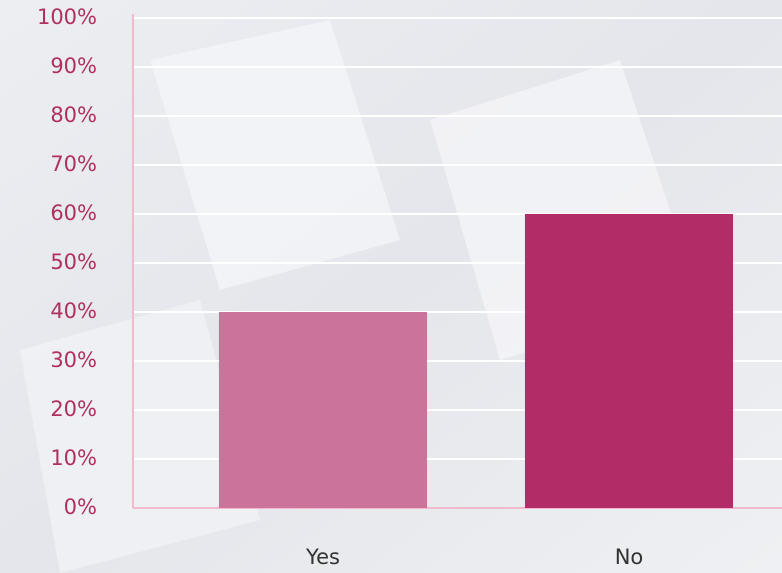  I want to click on y-tick-label: 90%, so click(73, 66).